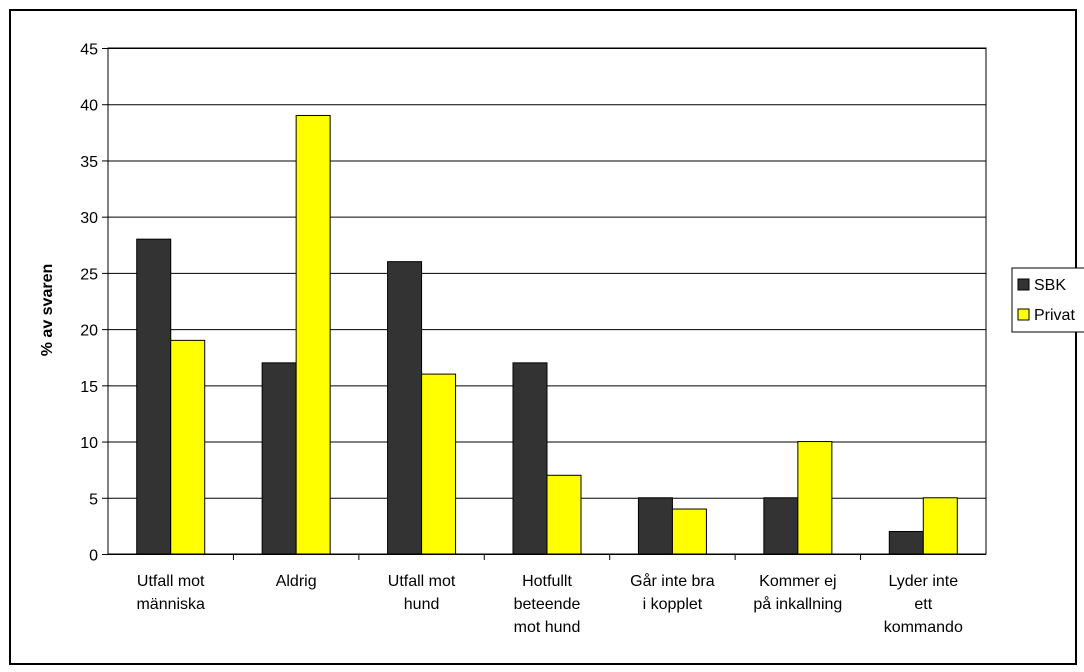 The height and width of the screenshot is (672, 1084). What do you see at coordinates (89, 331) in the screenshot?
I see `y-tick-label: 20` at bounding box center [89, 331].